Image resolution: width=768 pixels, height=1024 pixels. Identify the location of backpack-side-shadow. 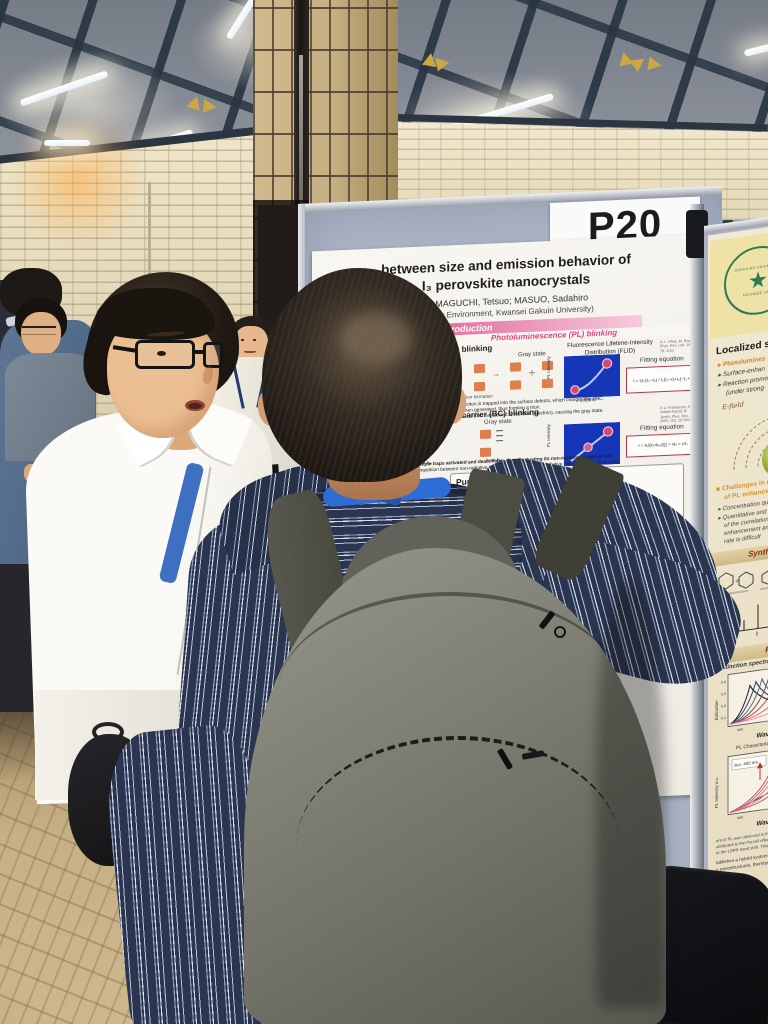
(631, 793).